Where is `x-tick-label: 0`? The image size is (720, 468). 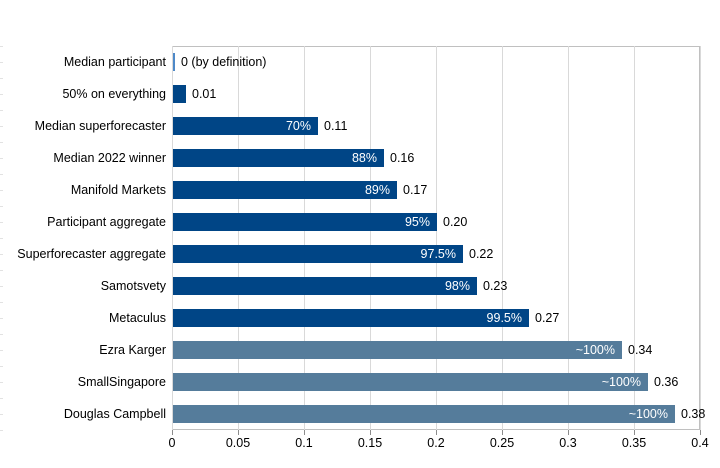
x-tick-label: 0 is located at coordinates (172, 443).